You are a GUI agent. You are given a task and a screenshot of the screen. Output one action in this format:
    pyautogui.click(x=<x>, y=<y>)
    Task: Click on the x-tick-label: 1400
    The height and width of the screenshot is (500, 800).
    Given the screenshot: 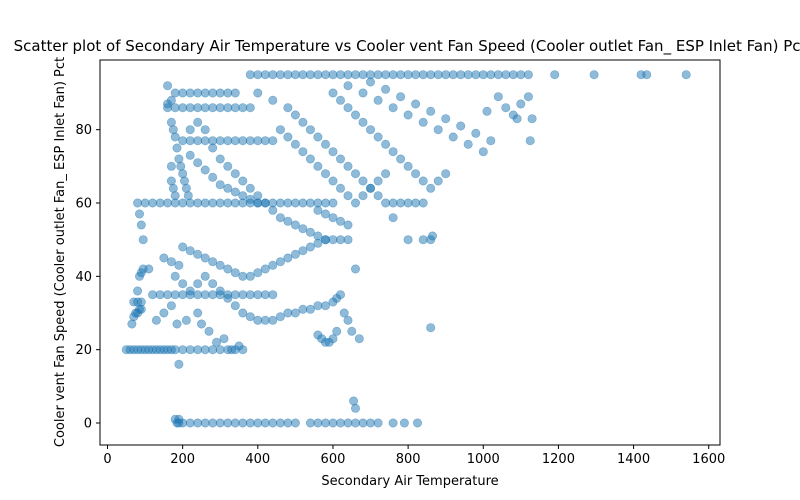 What is the action you would take?
    pyautogui.click(x=633, y=459)
    